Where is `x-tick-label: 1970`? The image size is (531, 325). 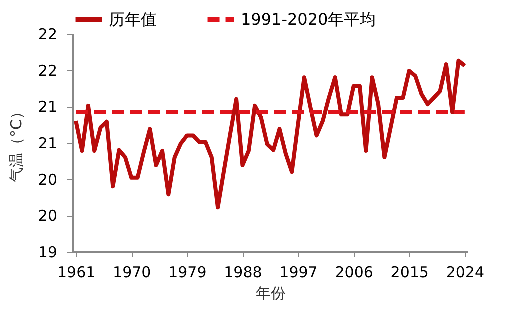
x-tick-label: 1970 is located at coordinates (132, 273).